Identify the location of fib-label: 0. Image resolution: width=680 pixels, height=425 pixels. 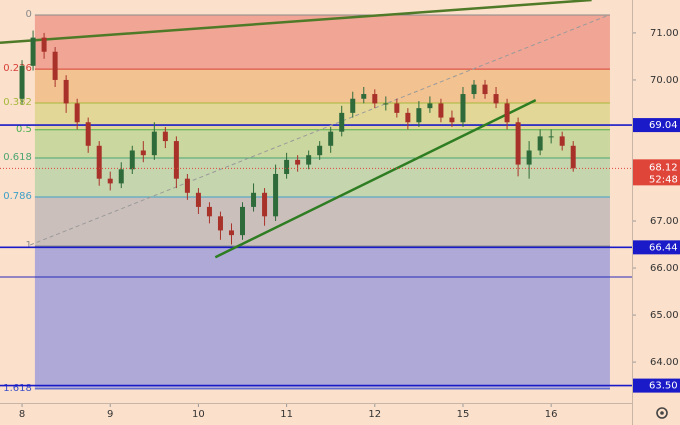
(29, 14).